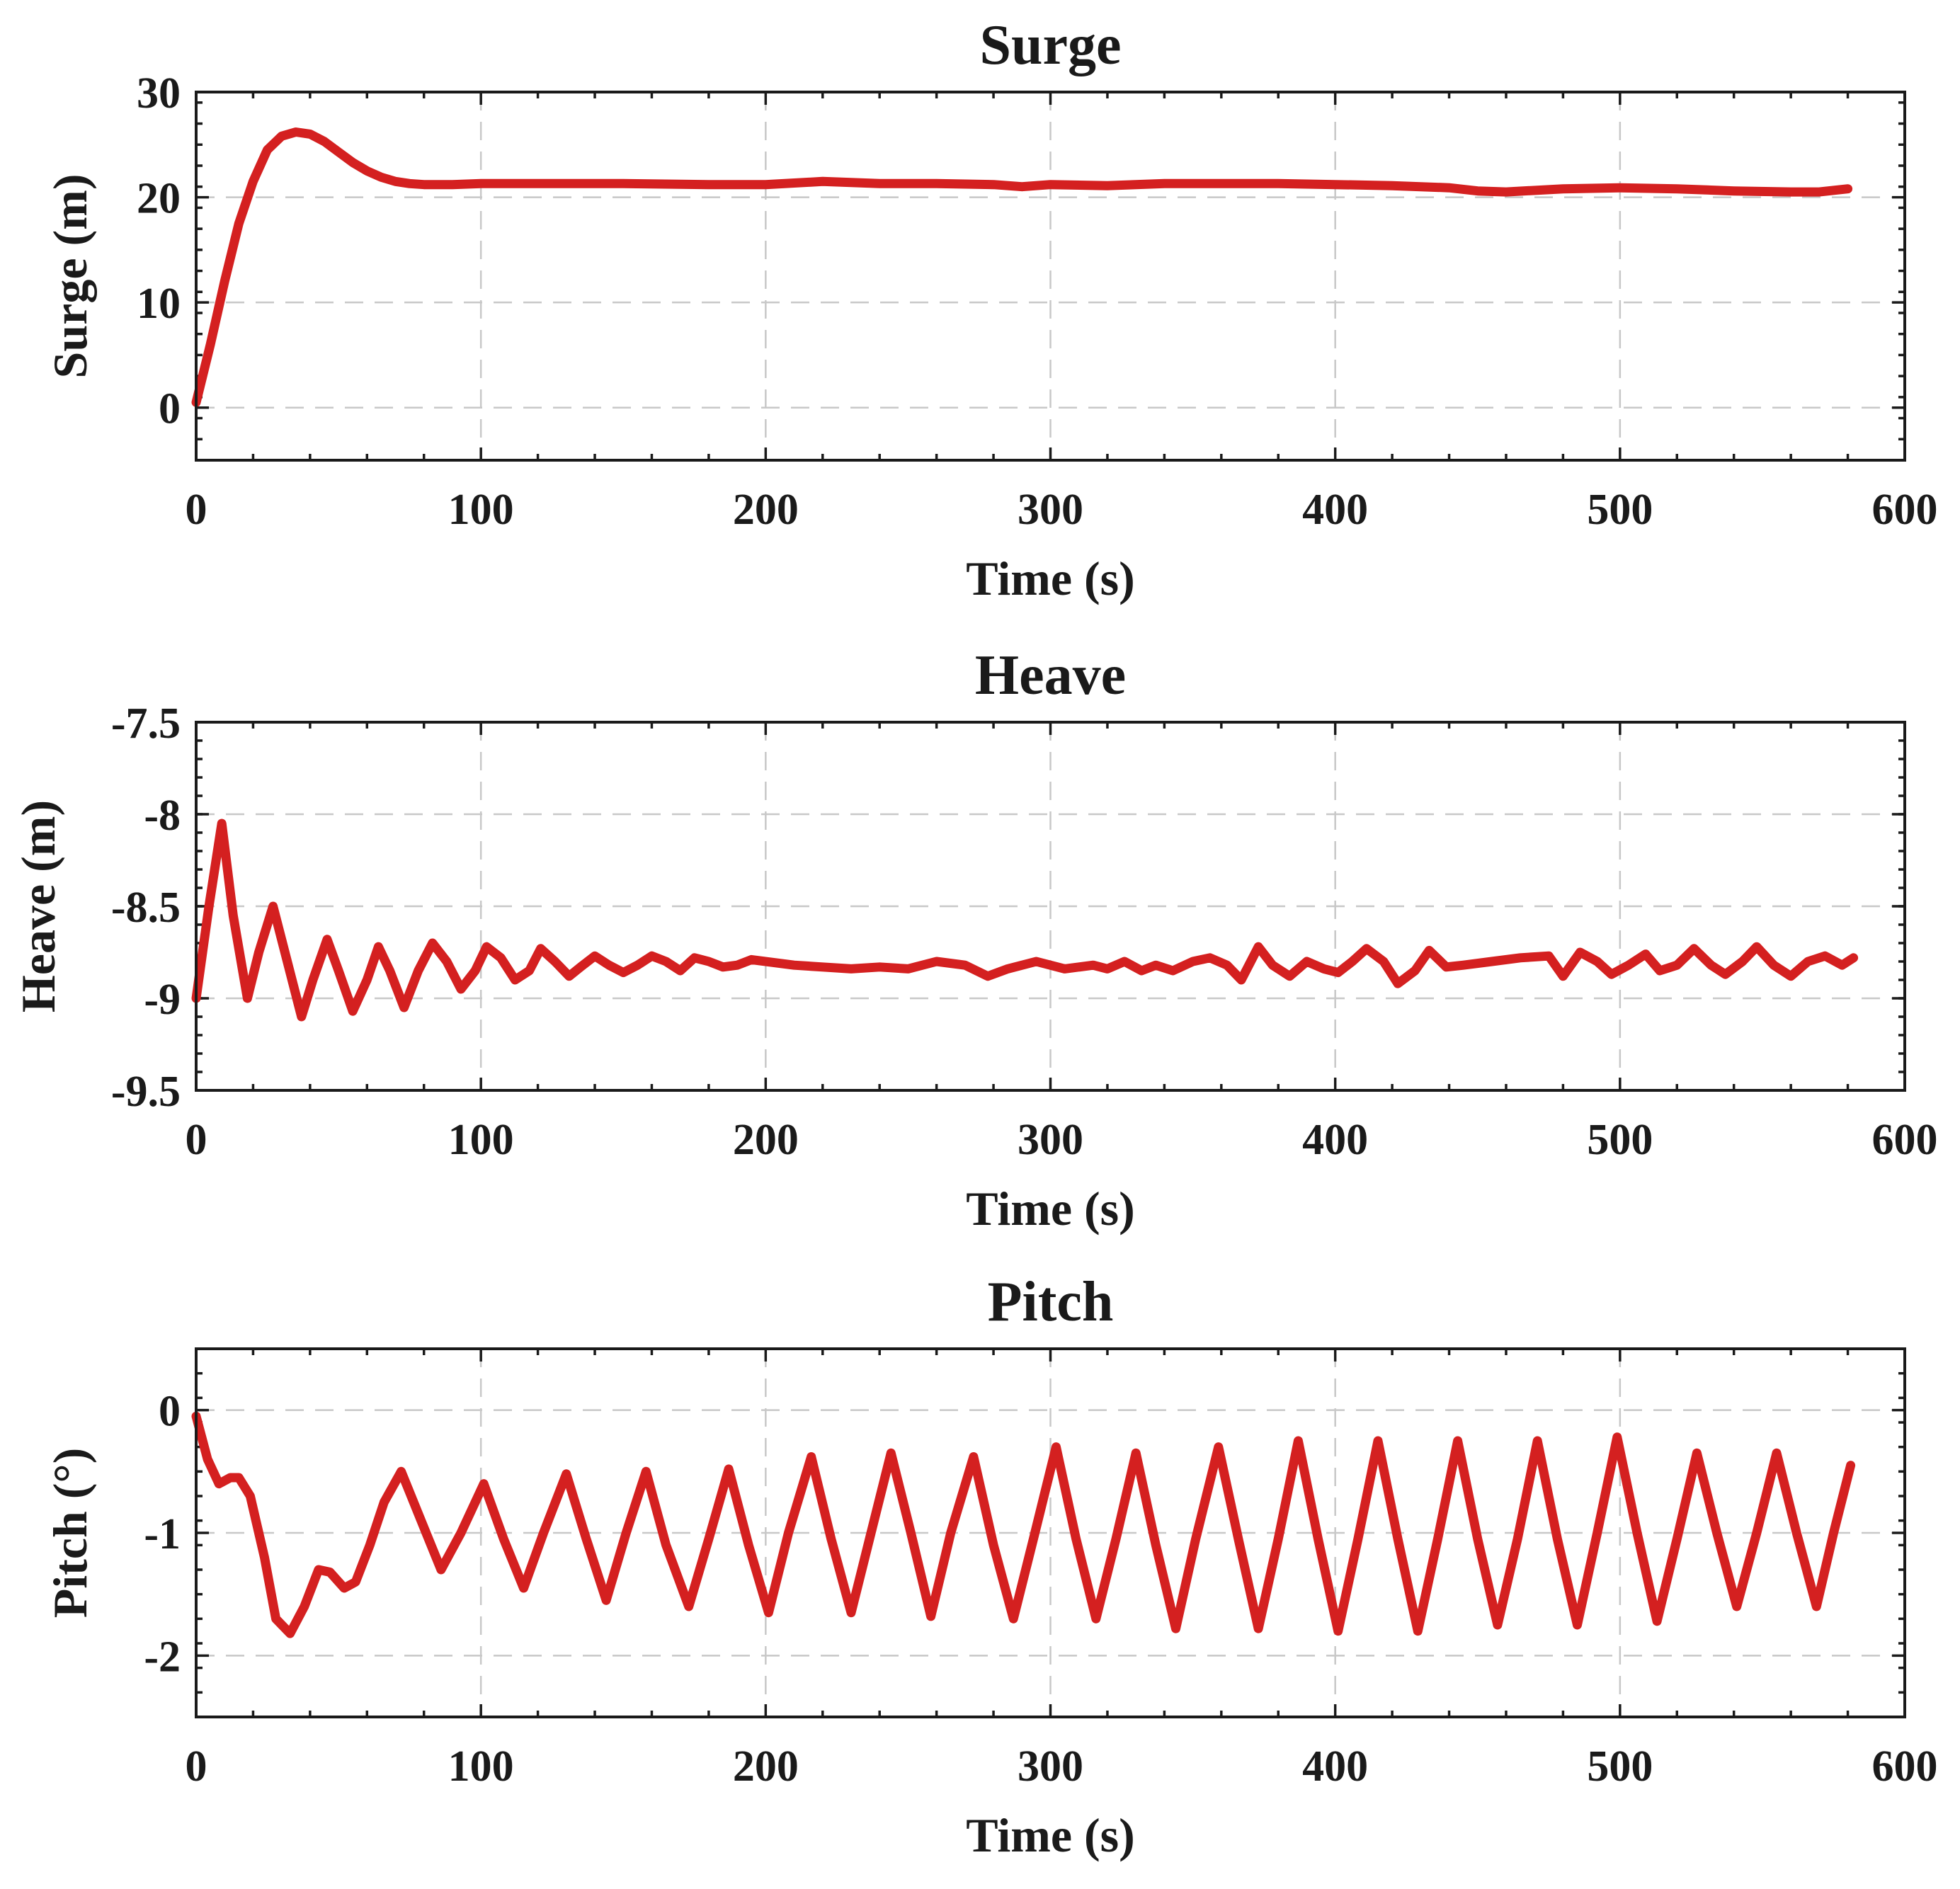 The height and width of the screenshot is (1889, 1960). I want to click on surge-ytick-label-3: 30, so click(159, 93).